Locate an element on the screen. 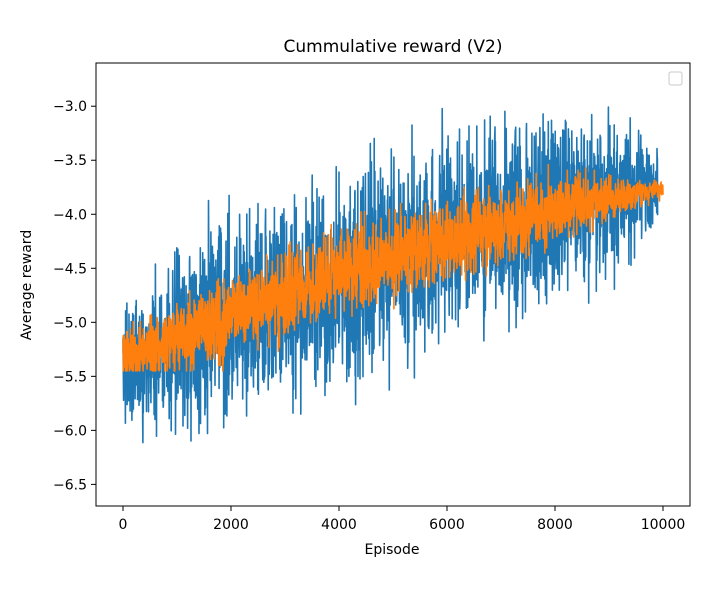 This screenshot has width=725, height=595. y-tick-label: −5.0 is located at coordinates (70, 323).